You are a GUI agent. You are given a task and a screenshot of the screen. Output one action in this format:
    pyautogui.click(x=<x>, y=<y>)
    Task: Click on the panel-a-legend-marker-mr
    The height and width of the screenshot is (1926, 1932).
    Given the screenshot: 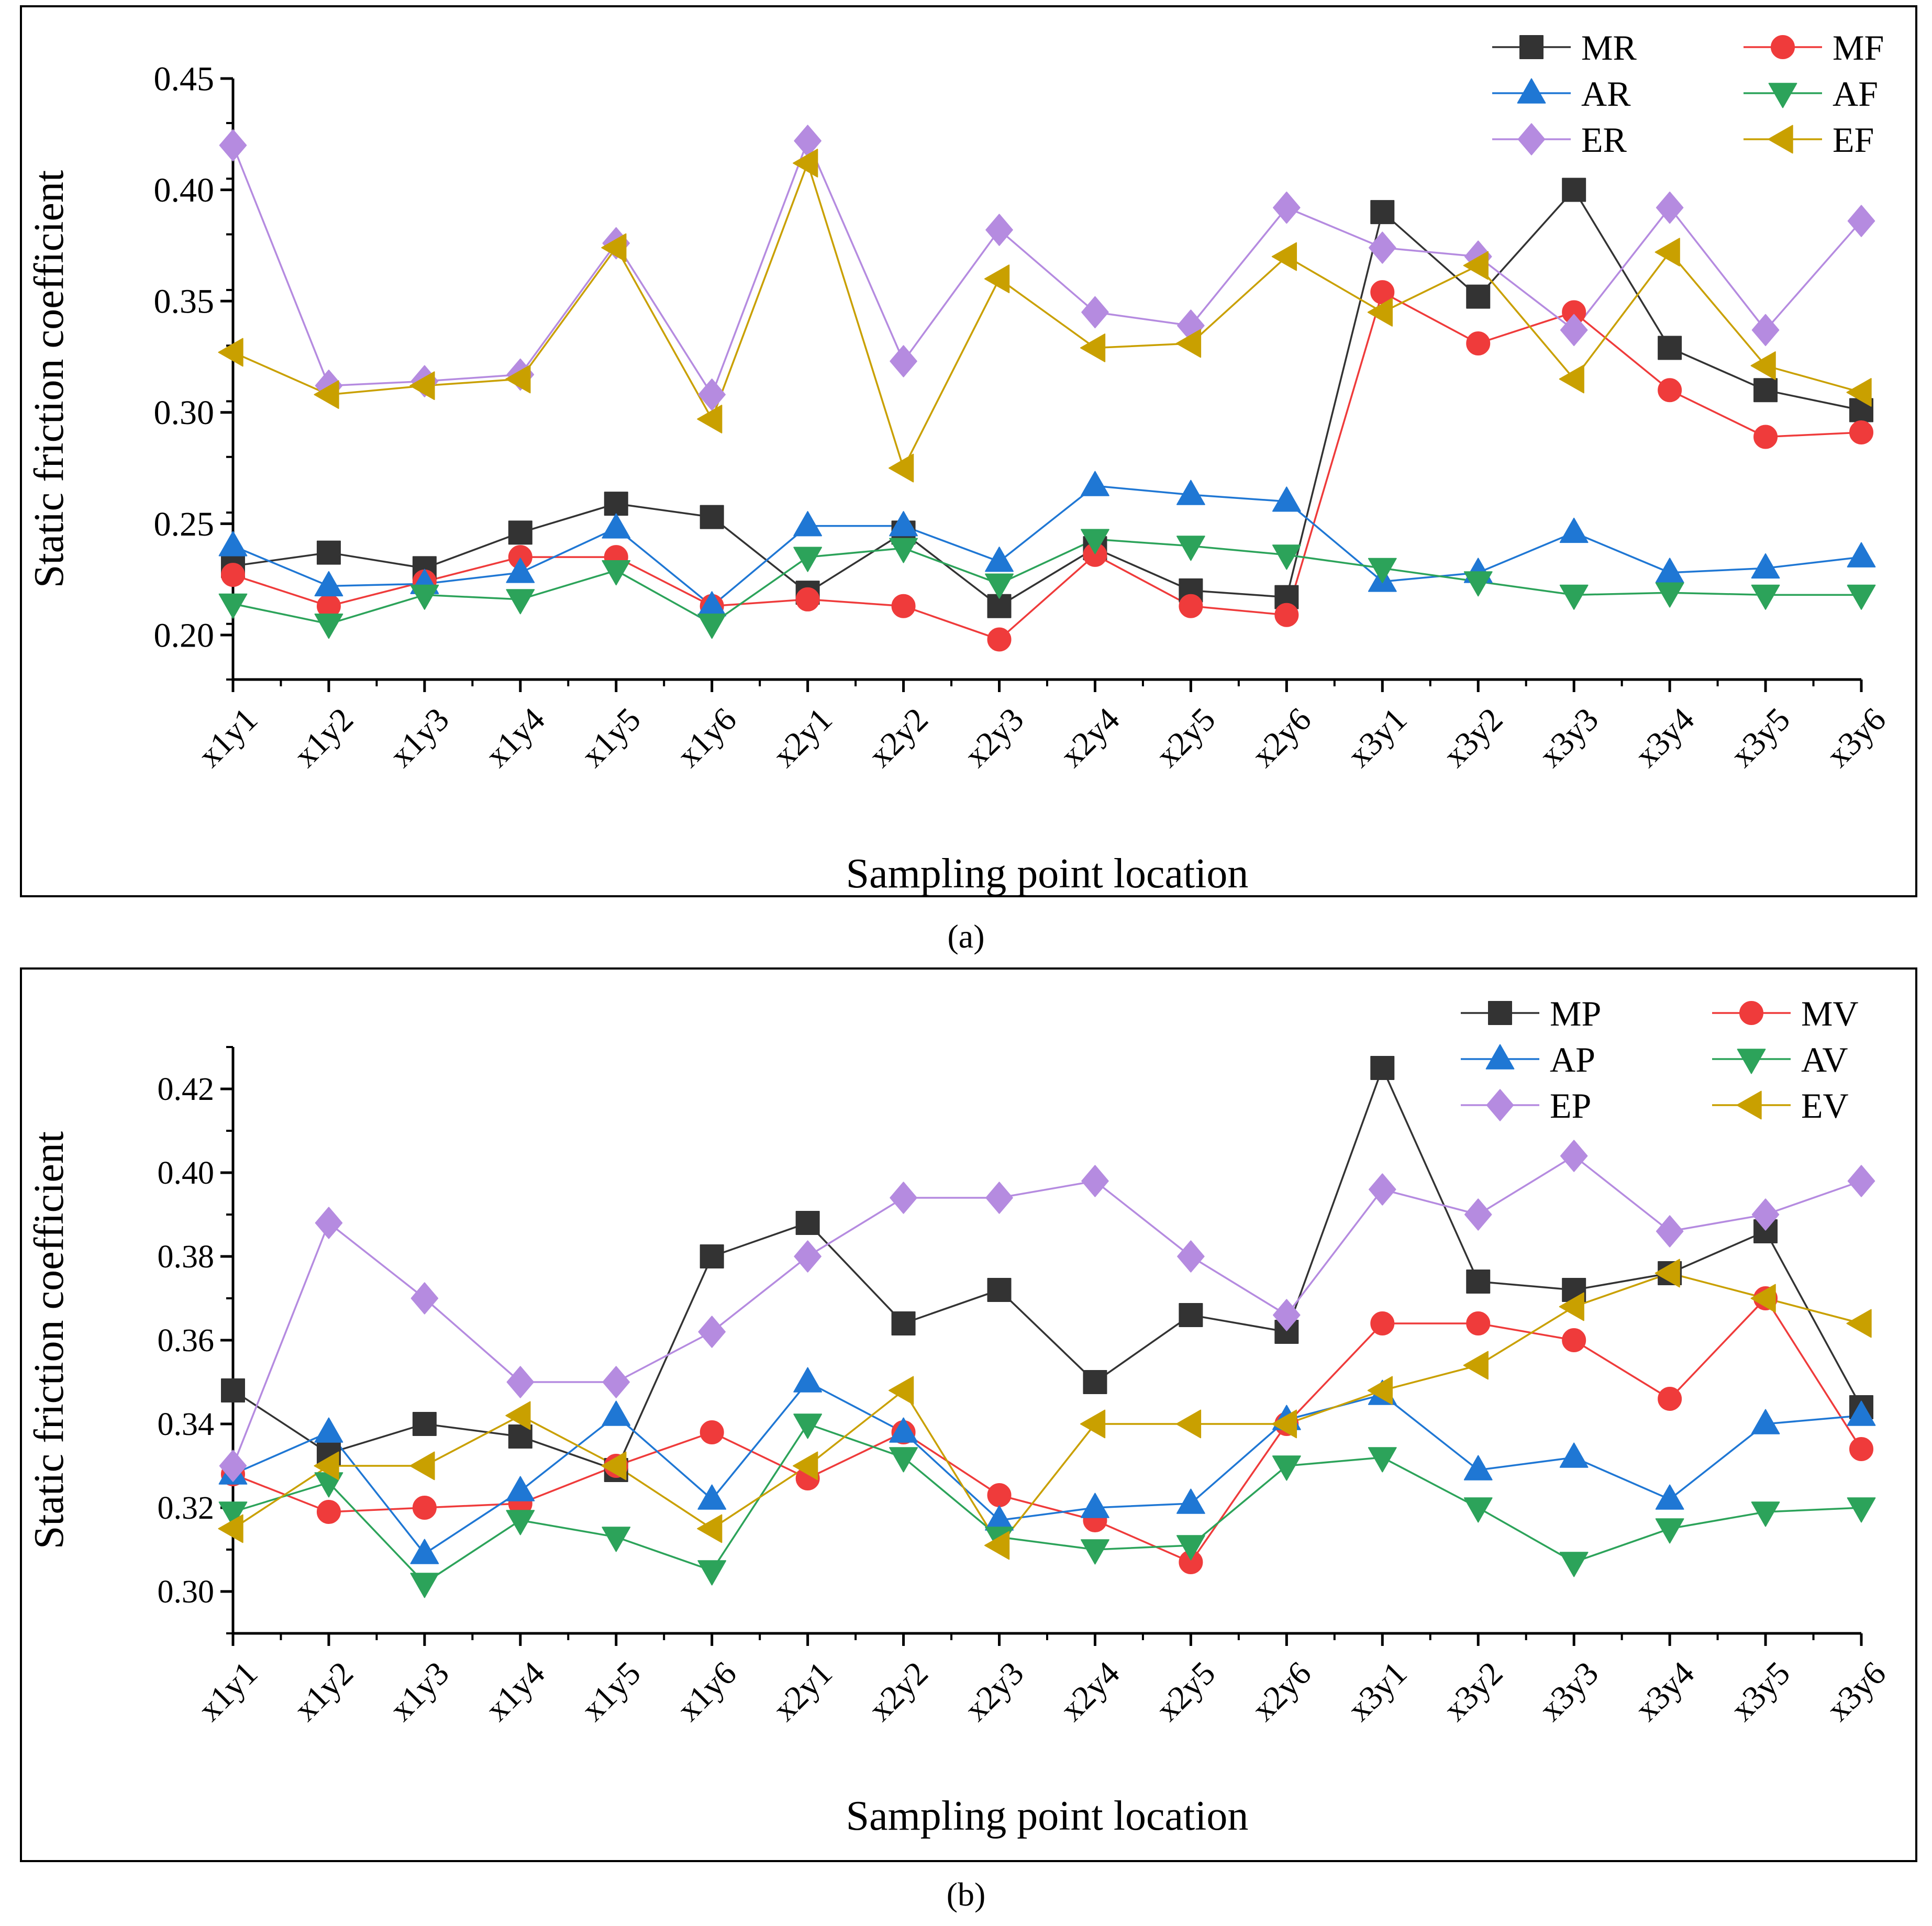 What is the action you would take?
    pyautogui.click(x=1531, y=47)
    